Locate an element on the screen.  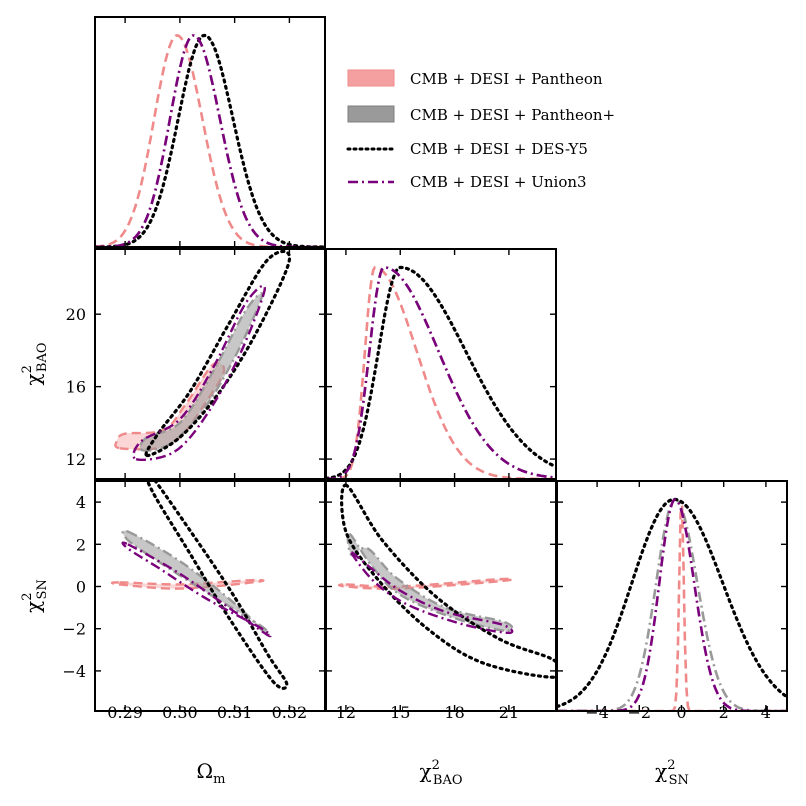
y-tick-label-sn: 0 is located at coordinates (81, 587).